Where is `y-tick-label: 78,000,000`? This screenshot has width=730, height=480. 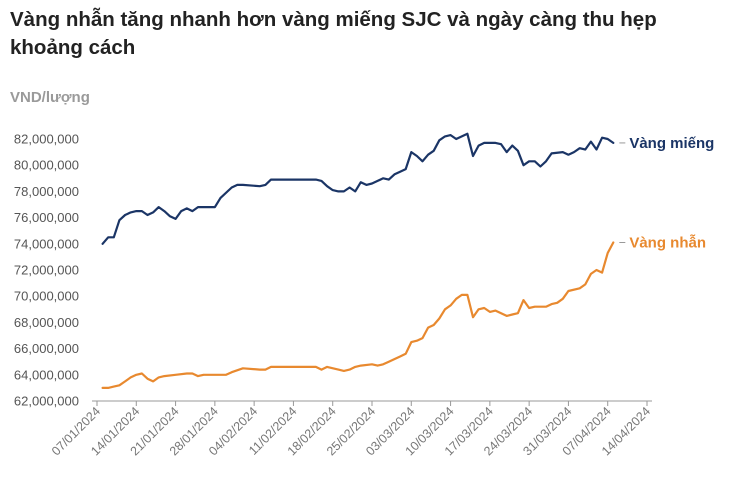 y-tick-label: 78,000,000 is located at coordinates (46, 191).